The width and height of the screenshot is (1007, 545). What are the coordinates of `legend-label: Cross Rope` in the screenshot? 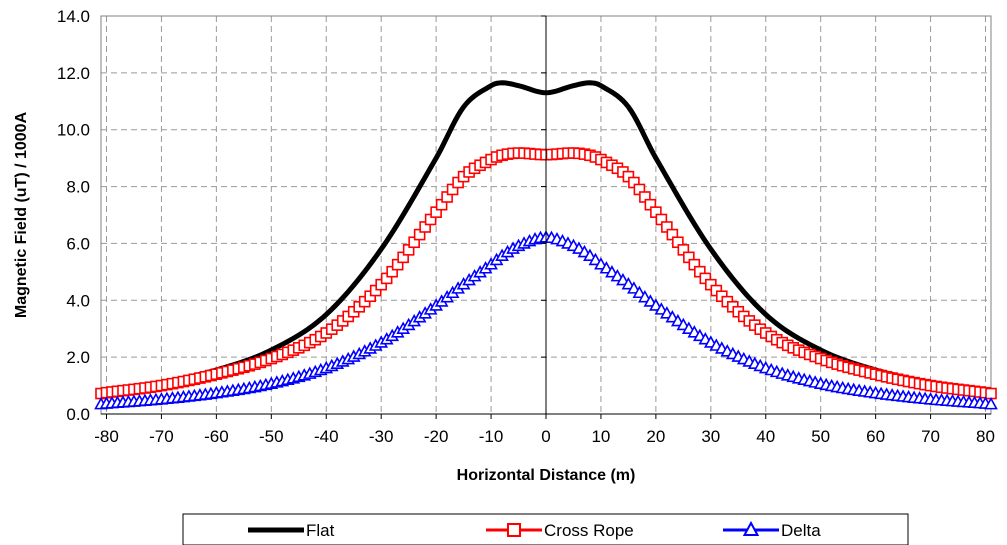 It's located at (589, 530).